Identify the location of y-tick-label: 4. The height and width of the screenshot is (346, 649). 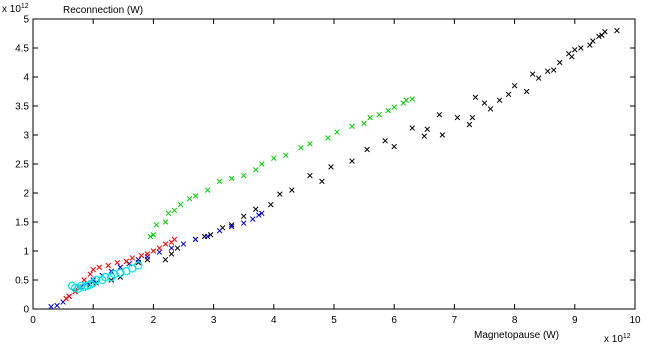
(26, 78).